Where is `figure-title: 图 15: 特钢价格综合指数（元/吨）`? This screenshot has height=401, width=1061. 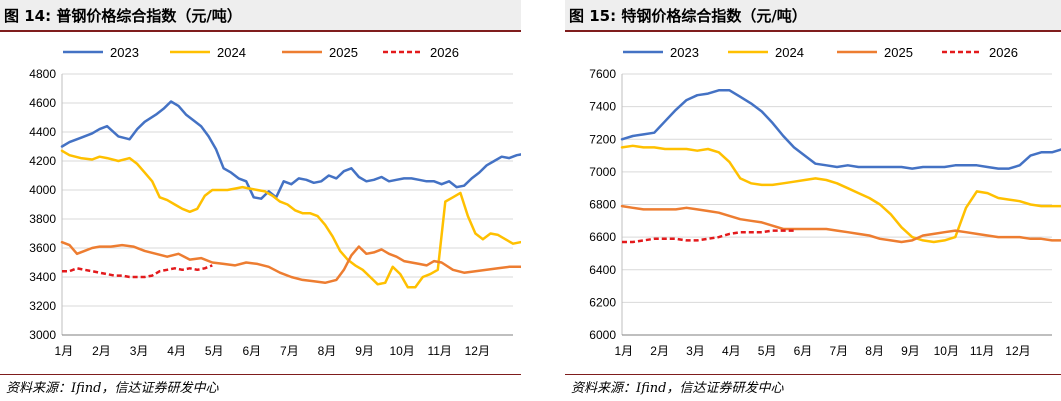 figure-title: 图 15: 特钢价格综合指数（元/吨） is located at coordinates (688, 16).